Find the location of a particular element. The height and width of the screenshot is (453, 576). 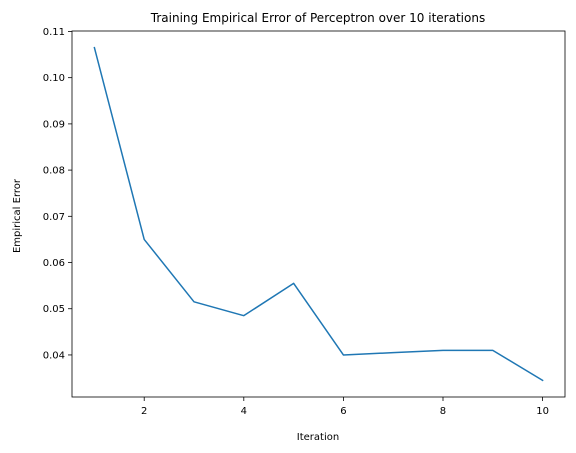

x-tick-label: 8 is located at coordinates (443, 411).